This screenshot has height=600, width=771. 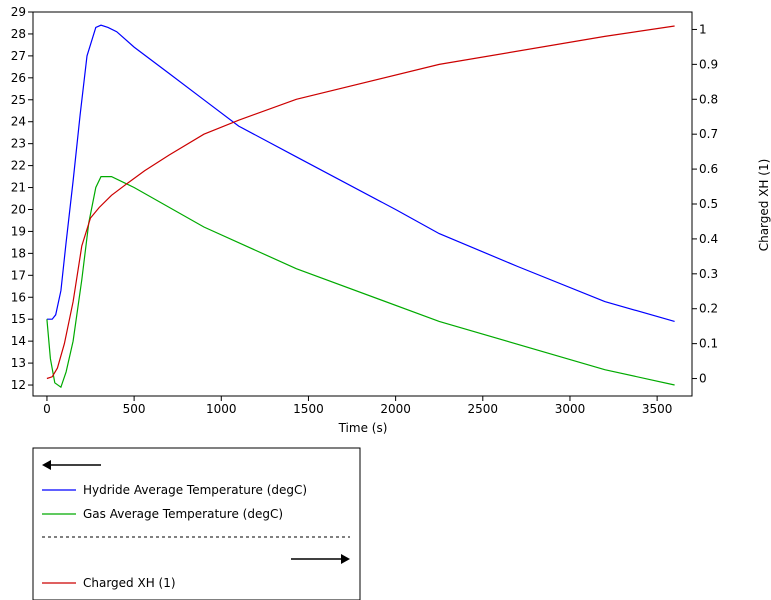 What do you see at coordinates (708, 274) in the screenshot?
I see `y-right-tick-label: 0.3` at bounding box center [708, 274].